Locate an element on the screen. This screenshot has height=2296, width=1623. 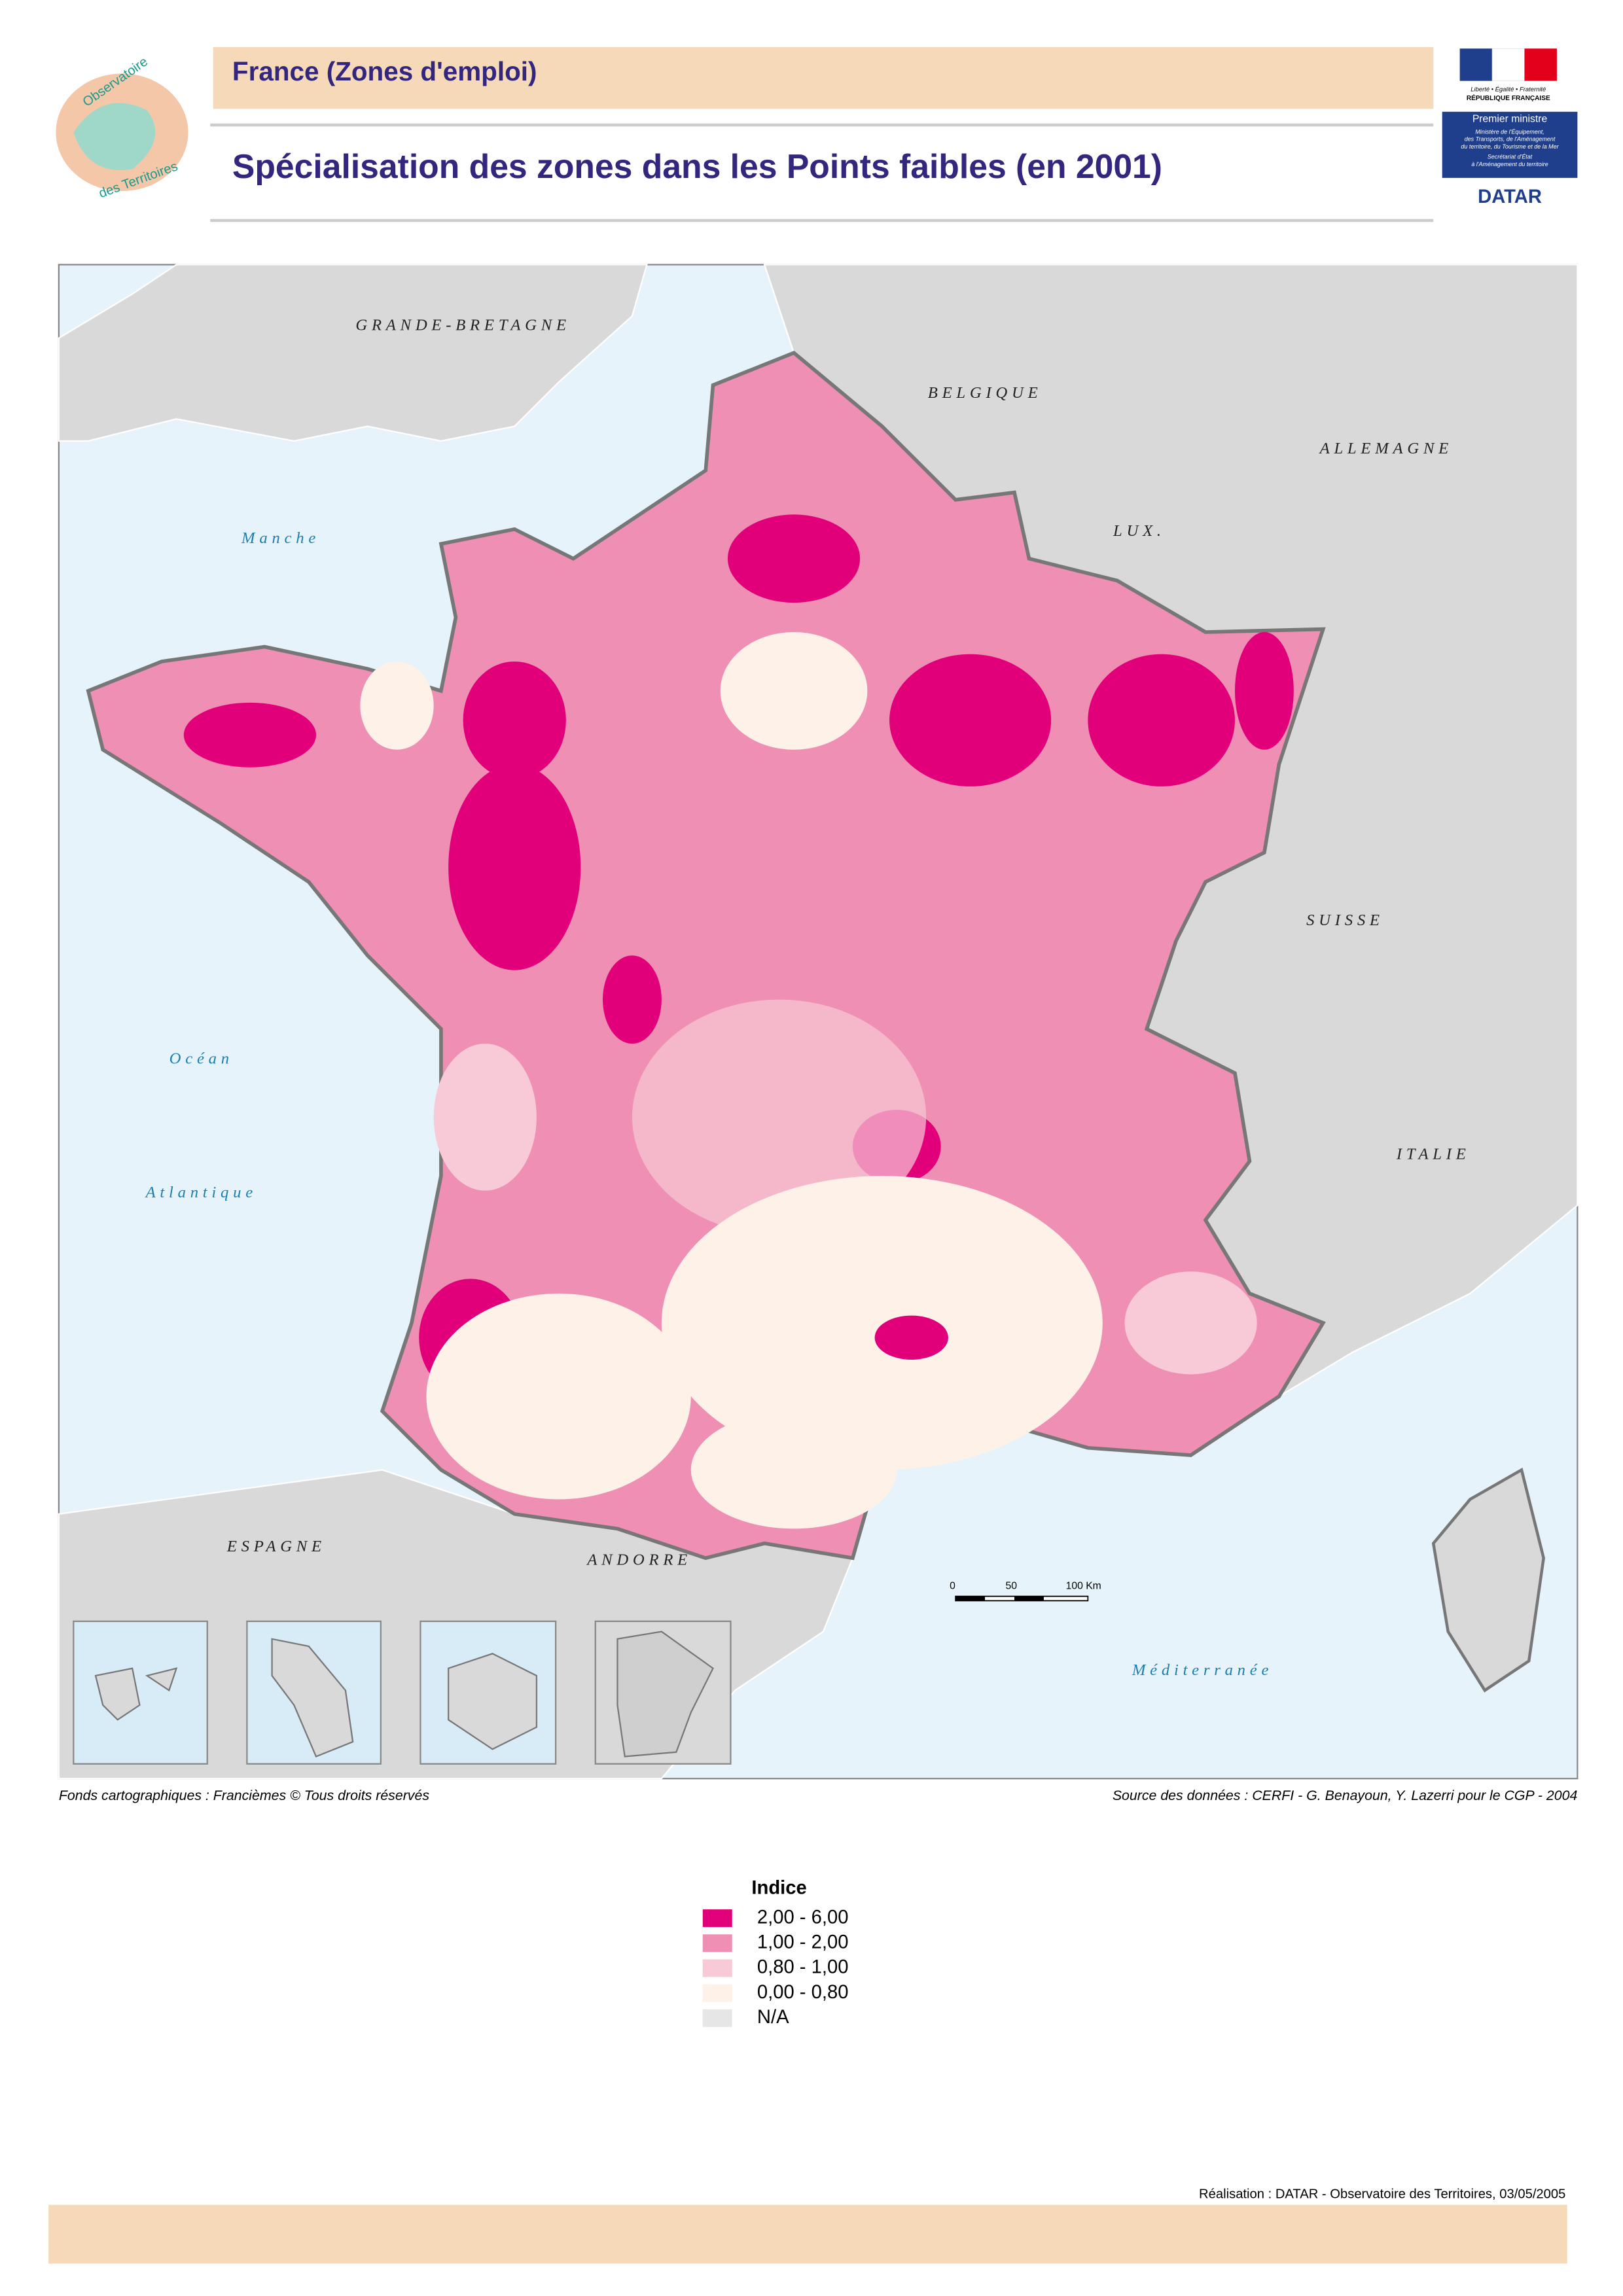
country-label: ALLEMAGNE is located at coordinates (1386, 448).